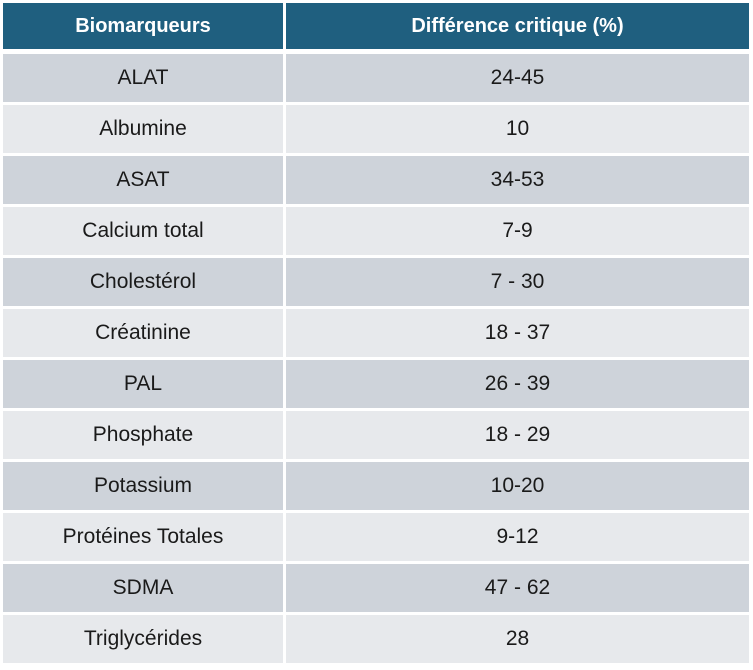 The image size is (753, 670). Describe the element at coordinates (517, 27) in the screenshot. I see `column-header-critical-difference: Différence critique (%)` at that location.